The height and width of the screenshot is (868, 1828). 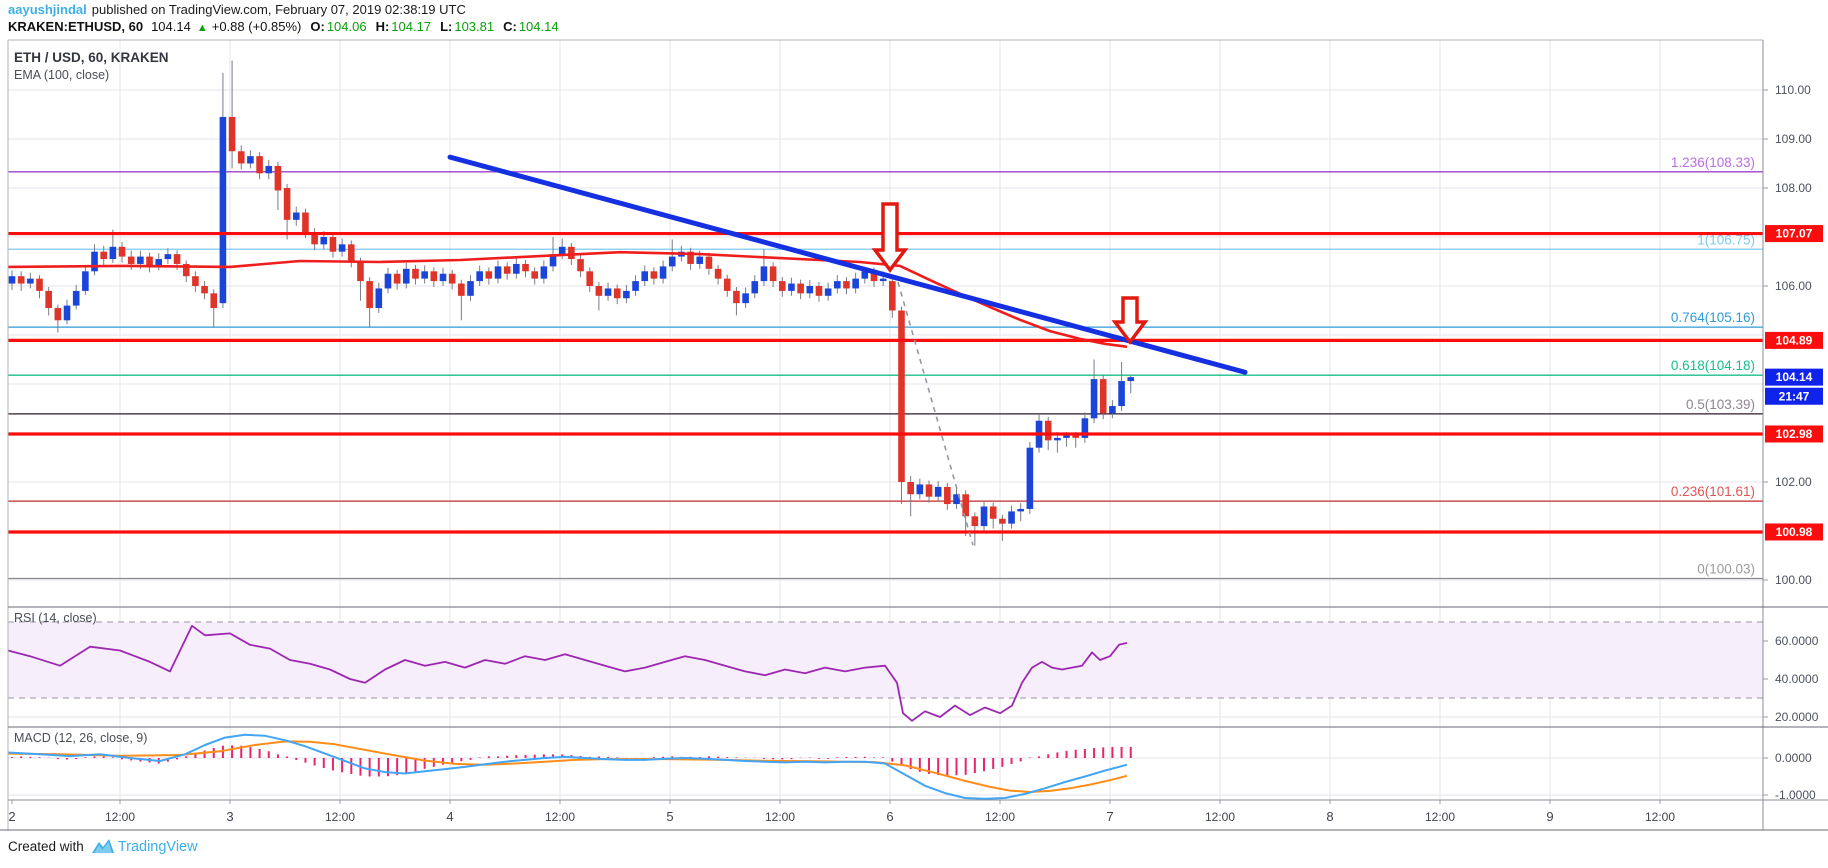 I want to click on time-label: 2, so click(x=11, y=816).